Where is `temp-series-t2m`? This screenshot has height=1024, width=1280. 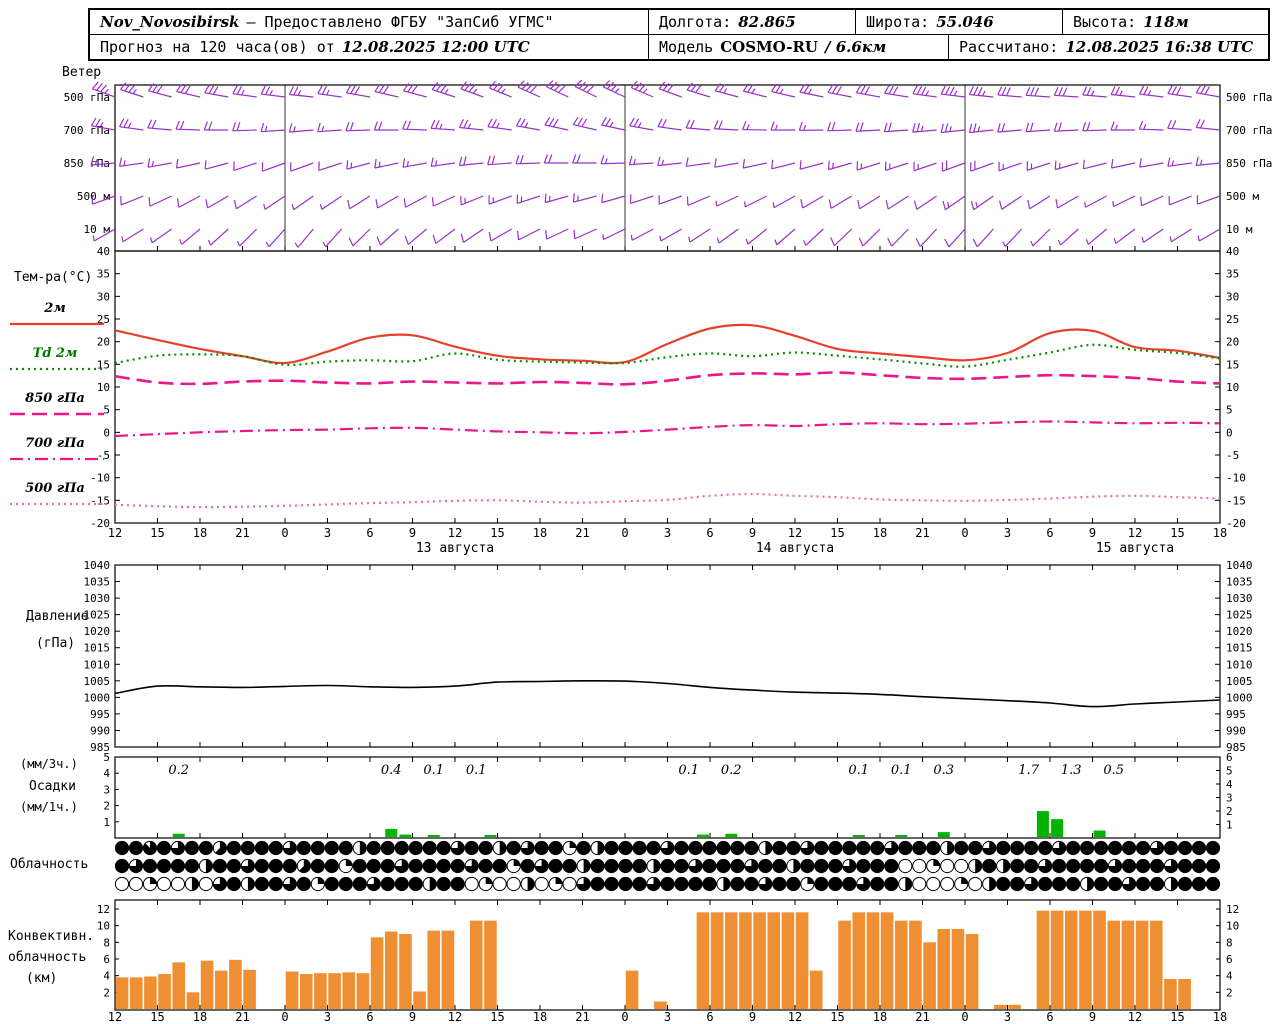 temp-series-t2m is located at coordinates (667, 344).